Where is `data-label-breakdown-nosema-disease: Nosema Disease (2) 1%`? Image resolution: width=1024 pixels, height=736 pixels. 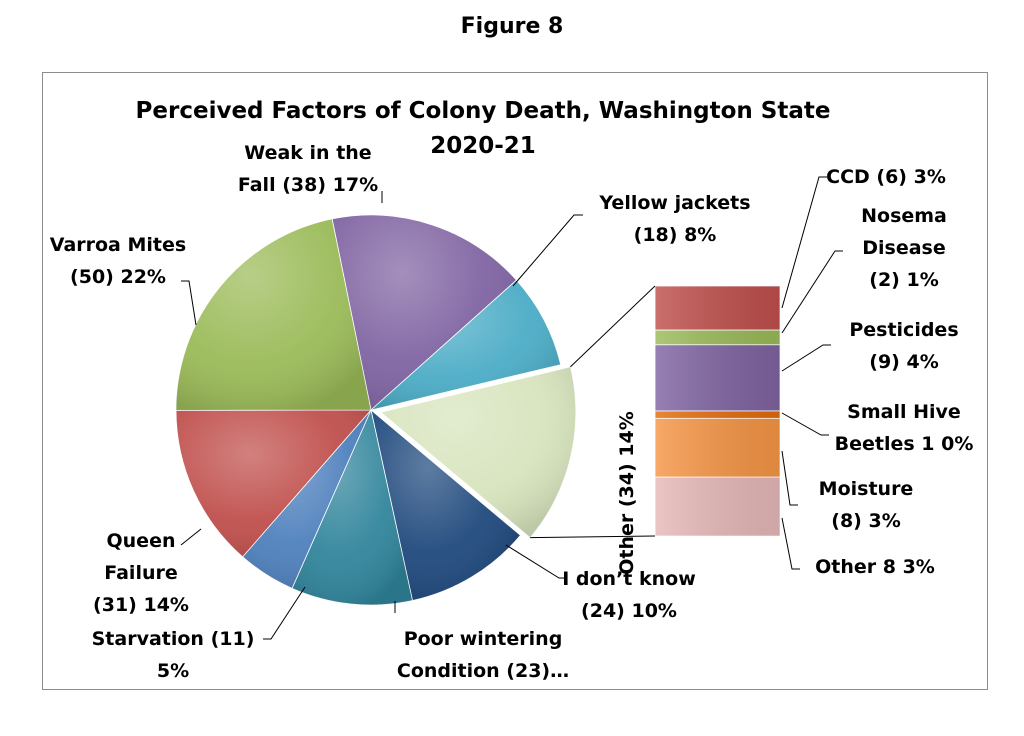
data-label-breakdown-nosema-disease: Nosema Disease (2) 1% is located at coordinates (904, 248).